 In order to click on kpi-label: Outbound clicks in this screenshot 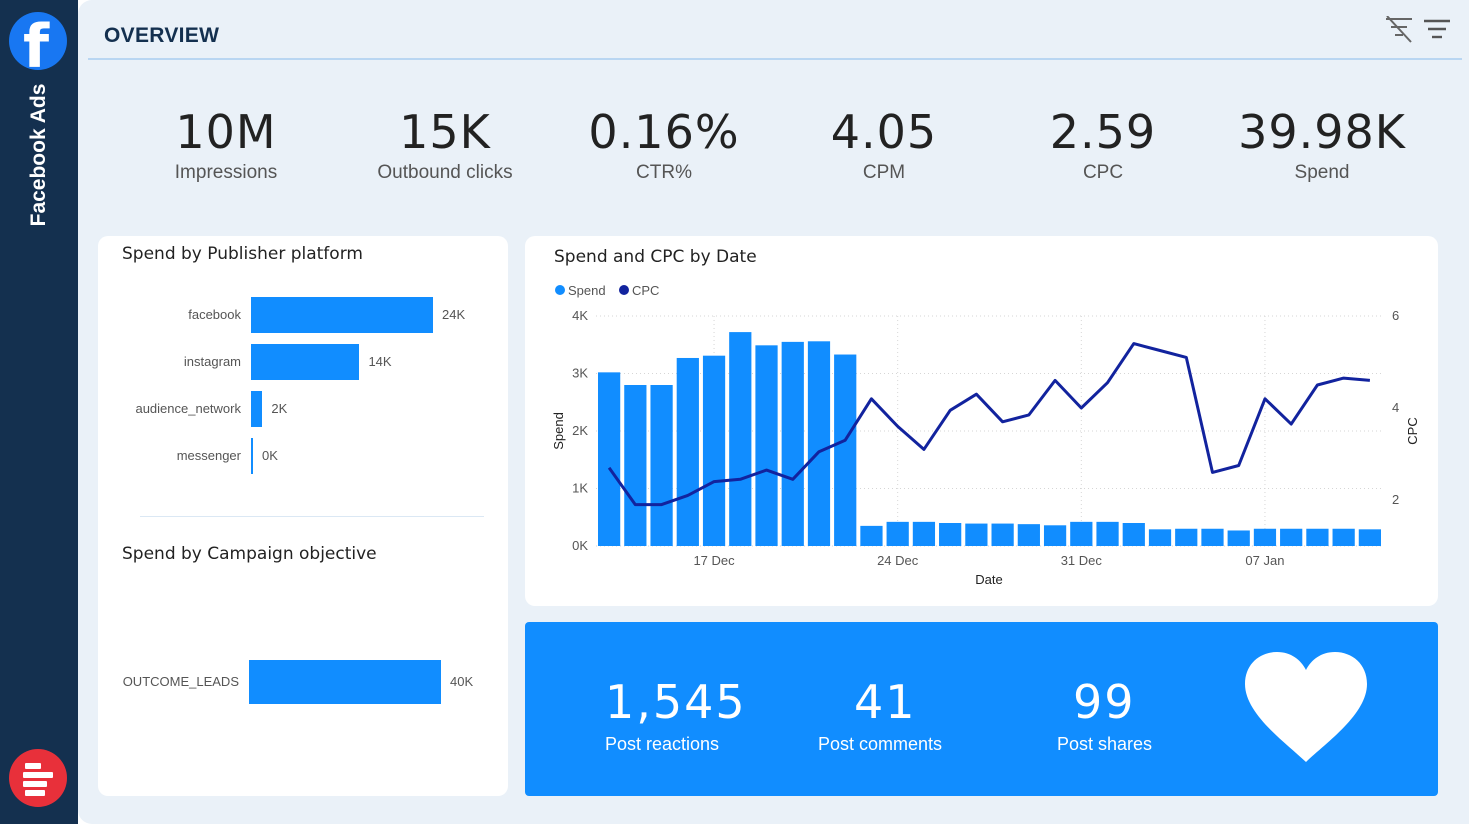, I will do `click(445, 172)`.